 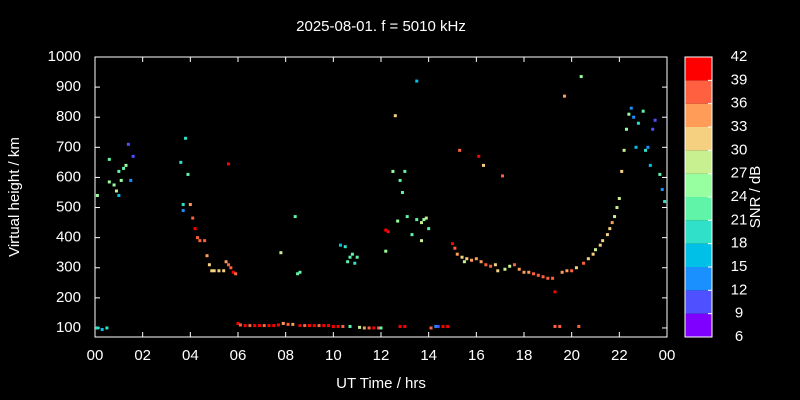 I want to click on colorbar-tick-label: 36, so click(x=739, y=103).